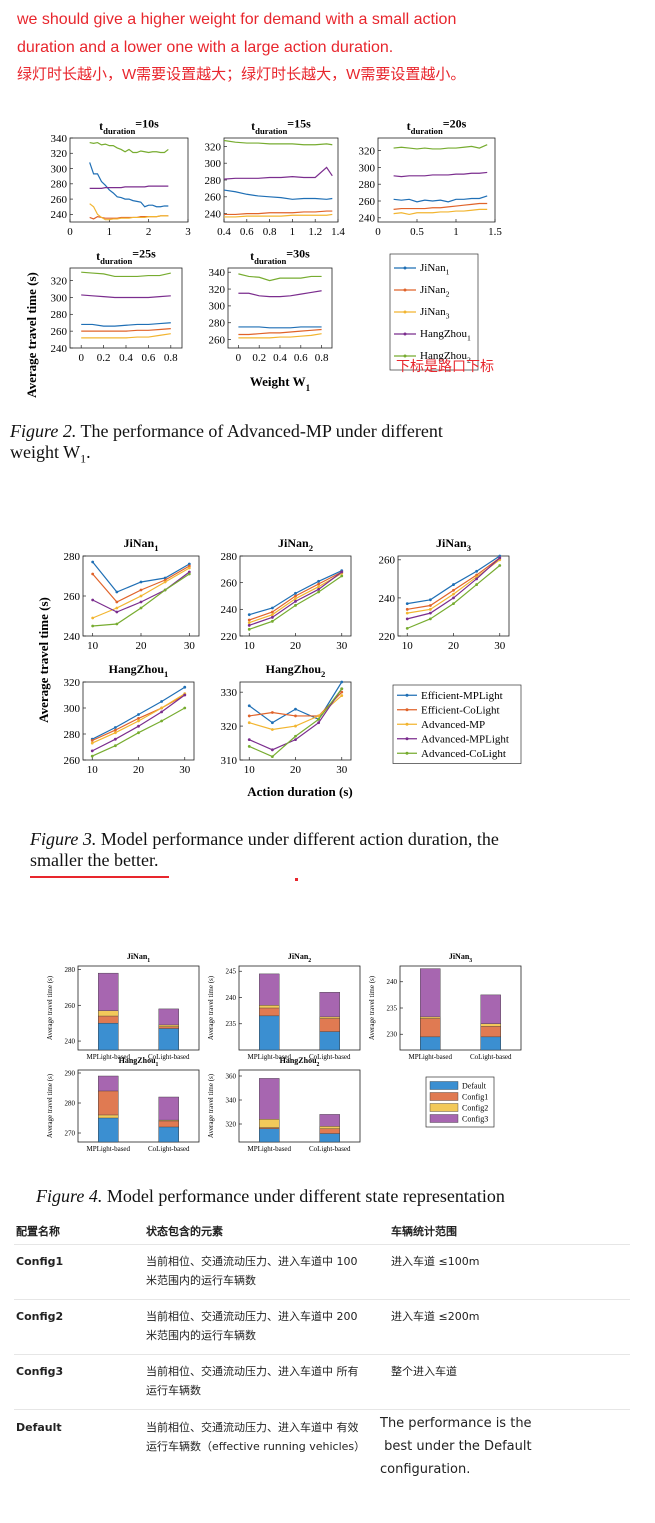  Describe the element at coordinates (469, 360) in the screenshot. I see `legend-label-sub: 2` at that location.